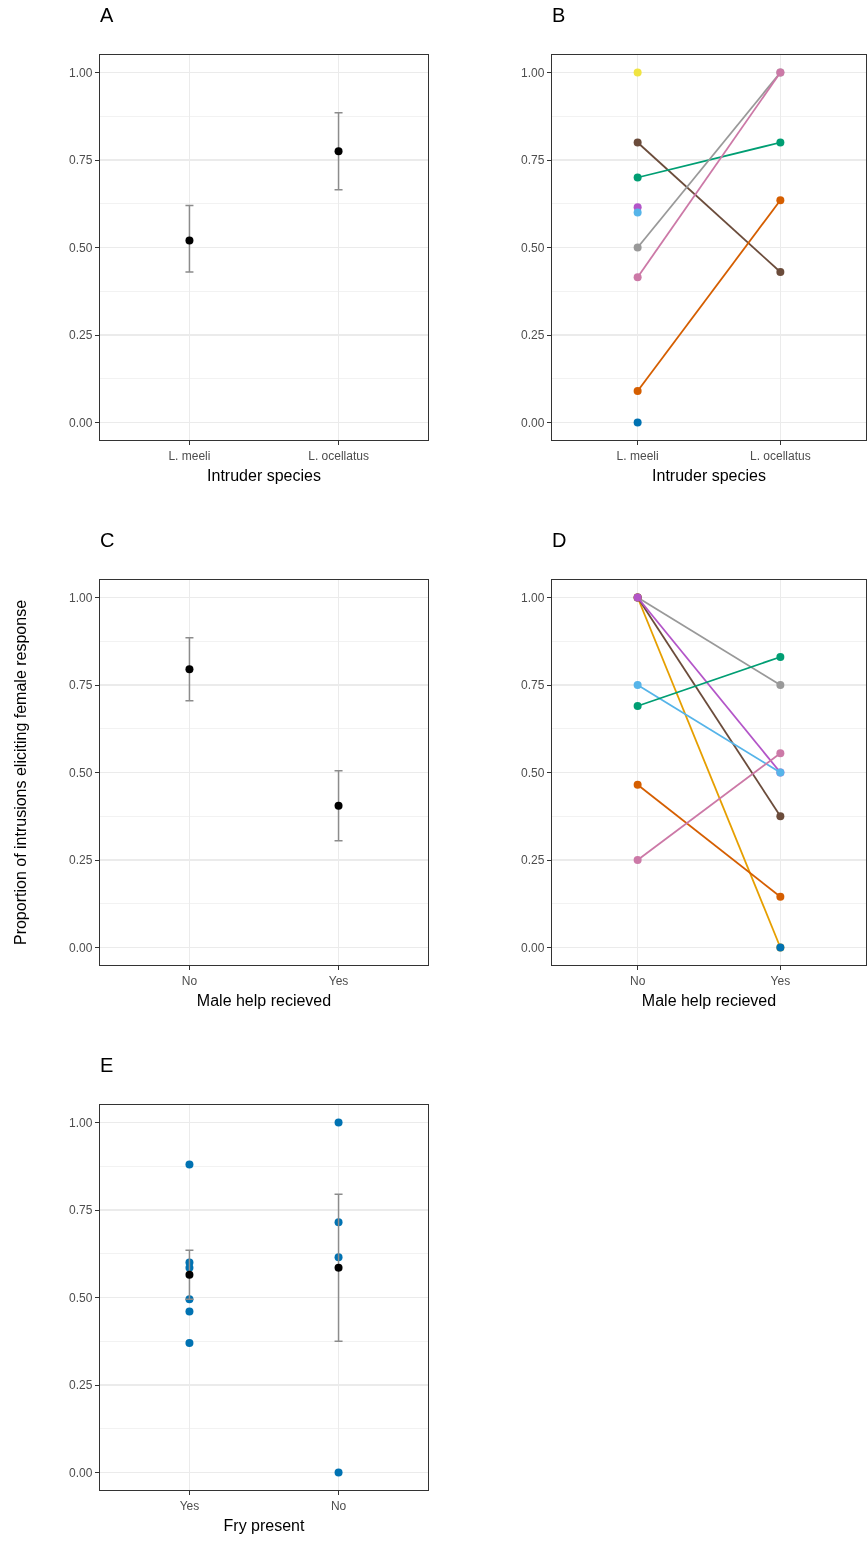 The image size is (868, 1560). What do you see at coordinates (559, 539) in the screenshot?
I see `chart-title: D` at bounding box center [559, 539].